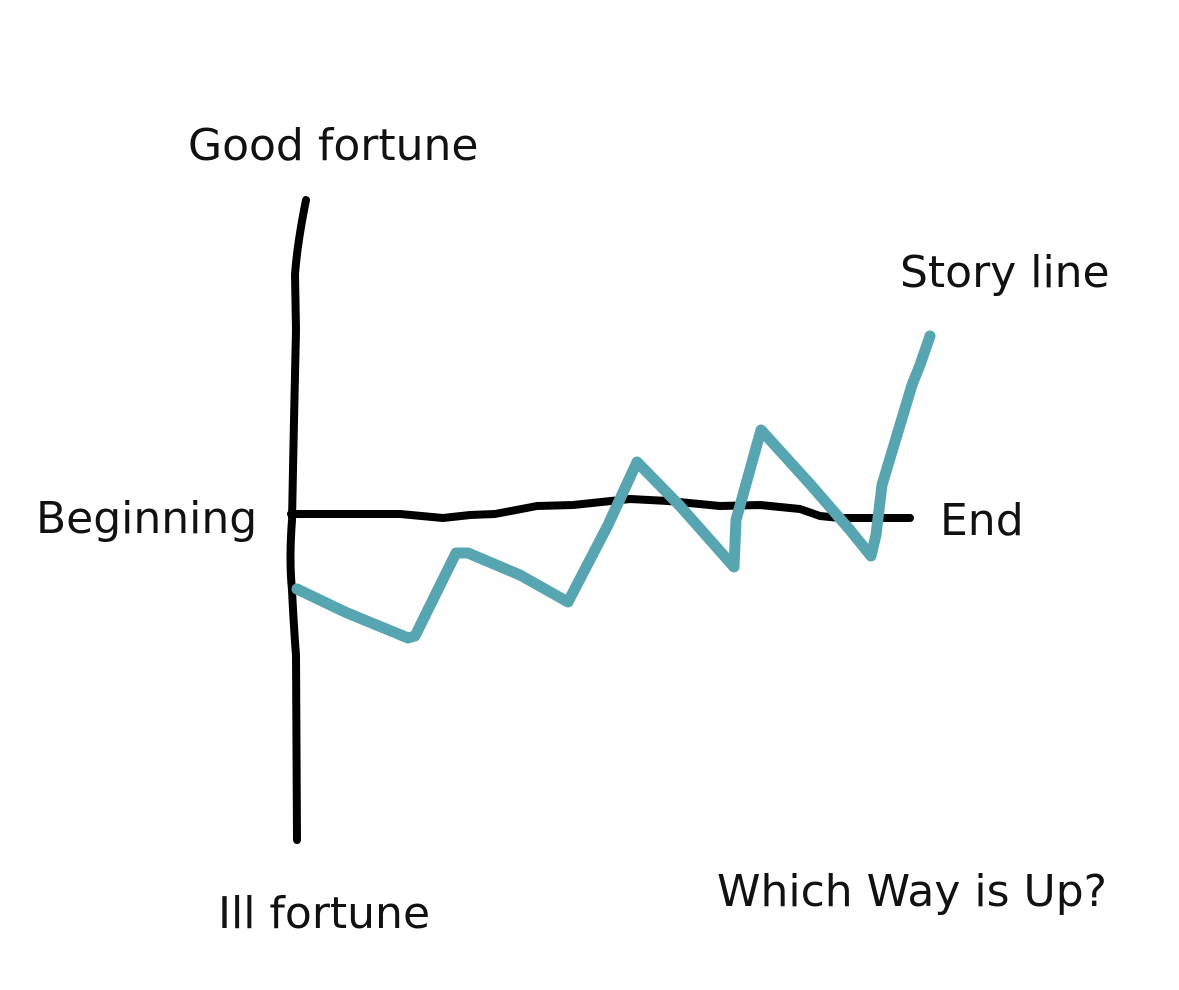 The width and height of the screenshot is (1179, 990). What do you see at coordinates (146, 518) in the screenshot?
I see `beginning-label: Beginning` at bounding box center [146, 518].